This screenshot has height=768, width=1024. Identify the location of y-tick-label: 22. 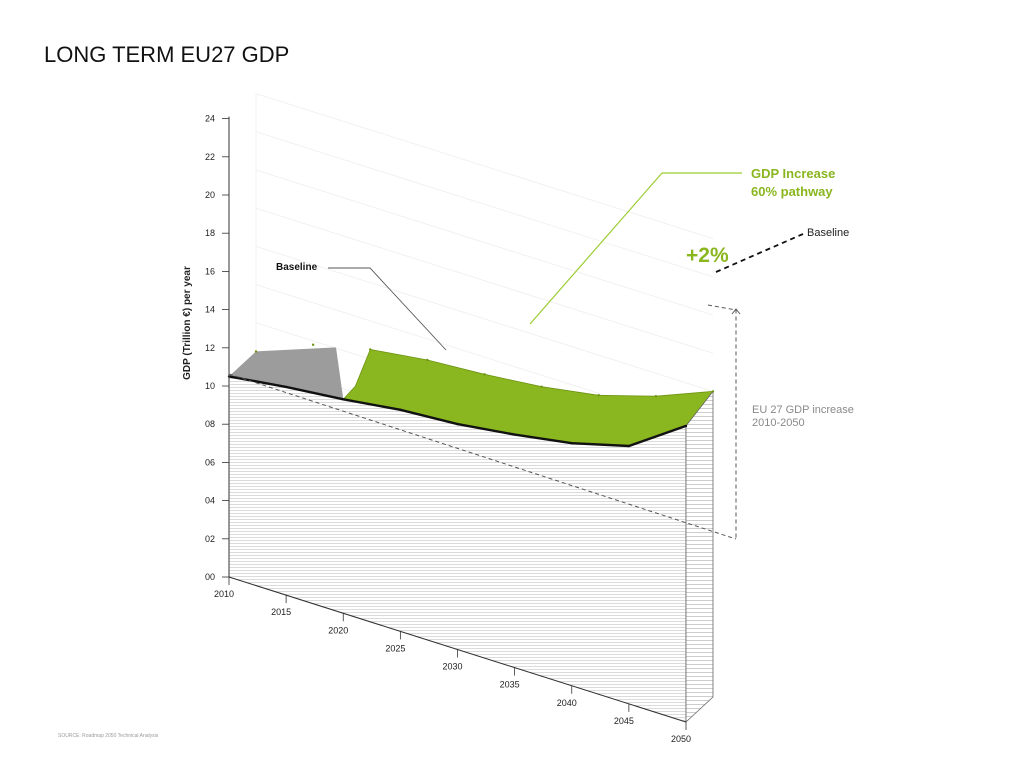
(210, 157).